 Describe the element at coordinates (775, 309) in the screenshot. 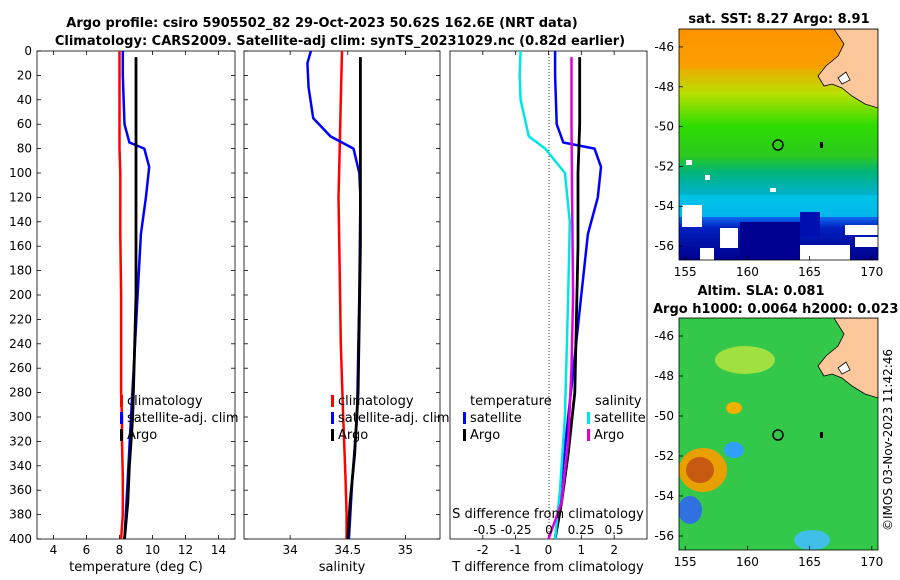

I see `sla-map-title-line2: Argo h1000: 0.0064 h2000: 0.023` at that location.